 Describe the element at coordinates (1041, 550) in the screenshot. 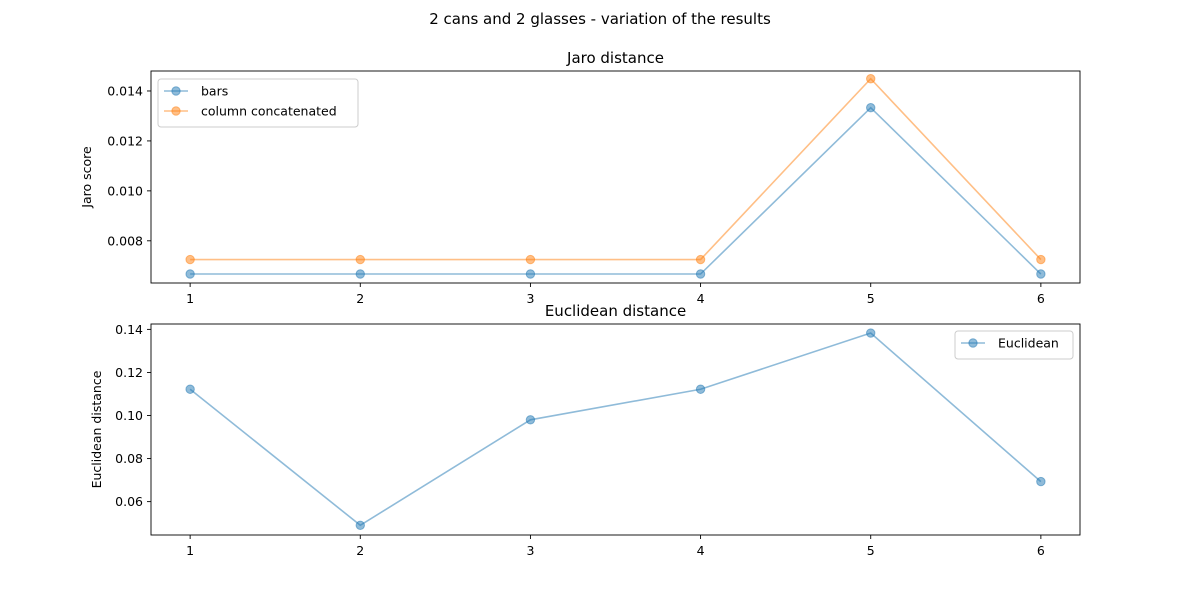

I see `euclidean-x-tick-label: 6` at that location.